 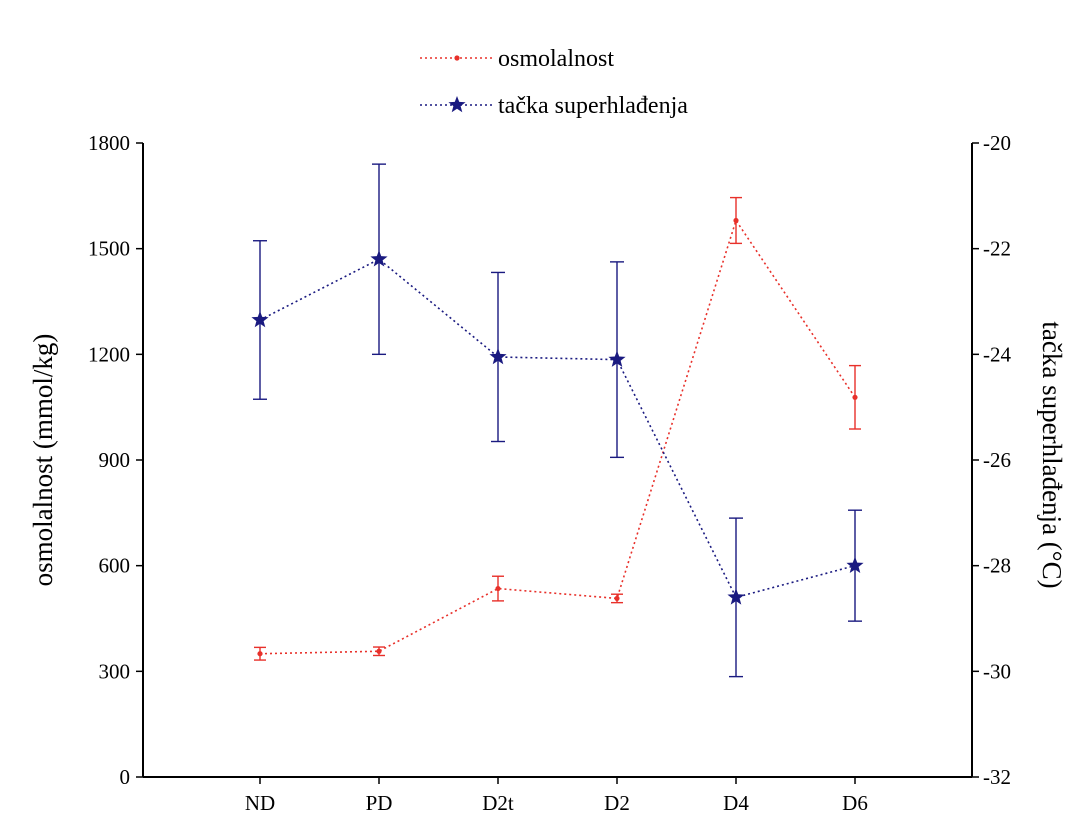 I want to click on left-y-tick-label: 1500, so click(x=109, y=249).